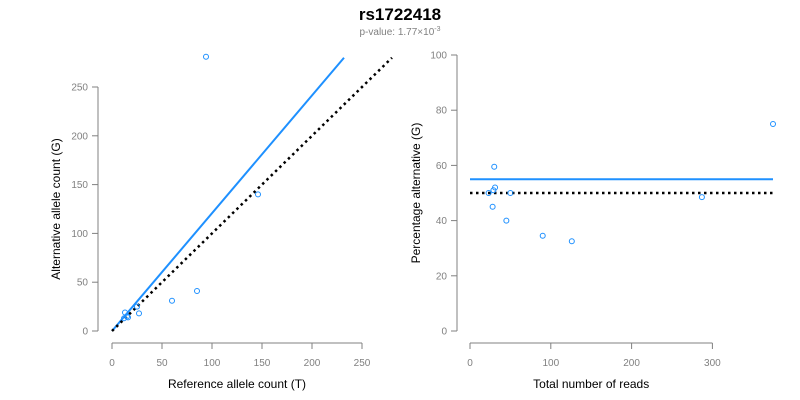 Image resolution: width=800 pixels, height=400 pixels. Describe the element at coordinates (56, 208) in the screenshot. I see `left-y-axis-title: Alternative allele count (G)` at that location.